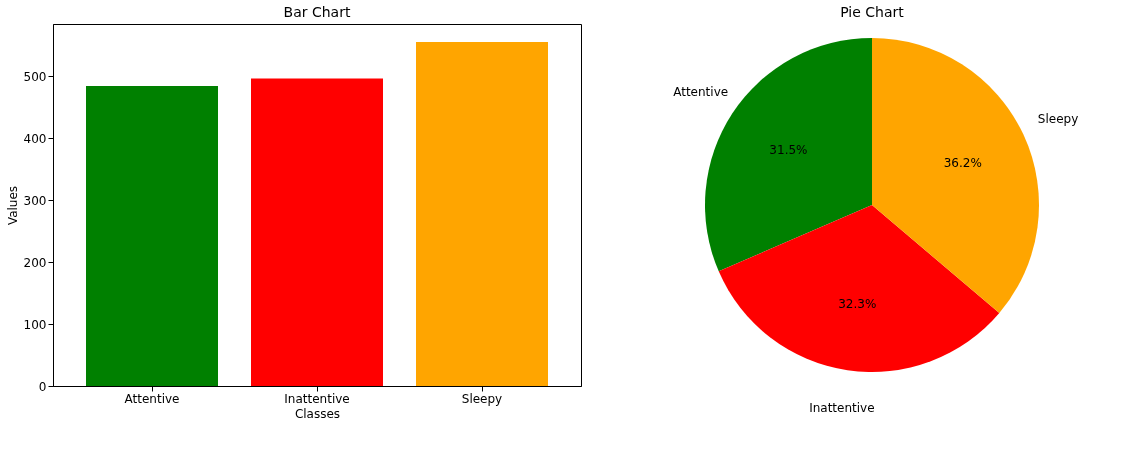 The image size is (1129, 457). Describe the element at coordinates (317, 413) in the screenshot. I see `x-axis-title: Classes` at that location.